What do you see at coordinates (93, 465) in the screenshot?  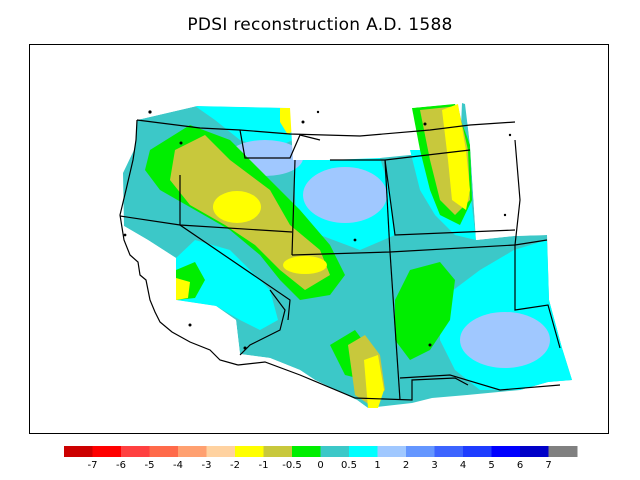 I see `legend-tick-label: -7` at bounding box center [93, 465].